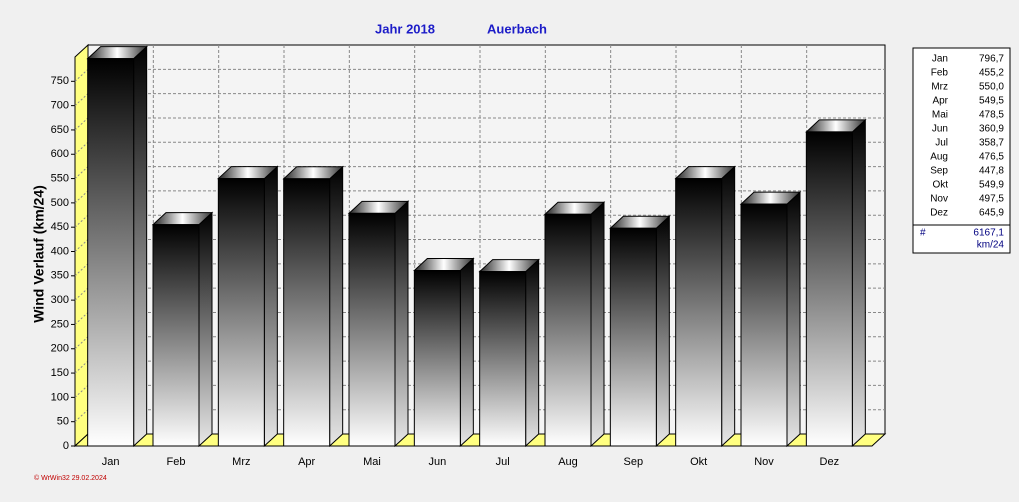  Describe the element at coordinates (991, 87) in the screenshot. I see `legend-value: 550,0` at that location.